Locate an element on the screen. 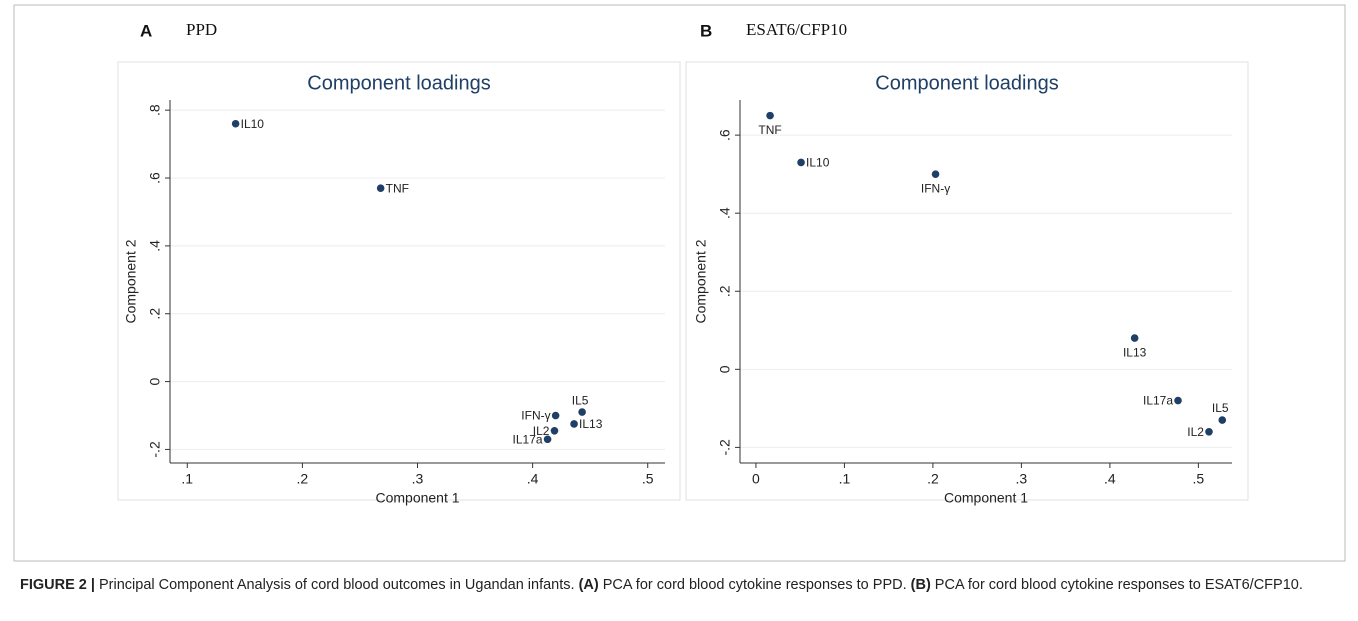 The height and width of the screenshot is (621, 1358). panel-name: PPD is located at coordinates (201, 29).